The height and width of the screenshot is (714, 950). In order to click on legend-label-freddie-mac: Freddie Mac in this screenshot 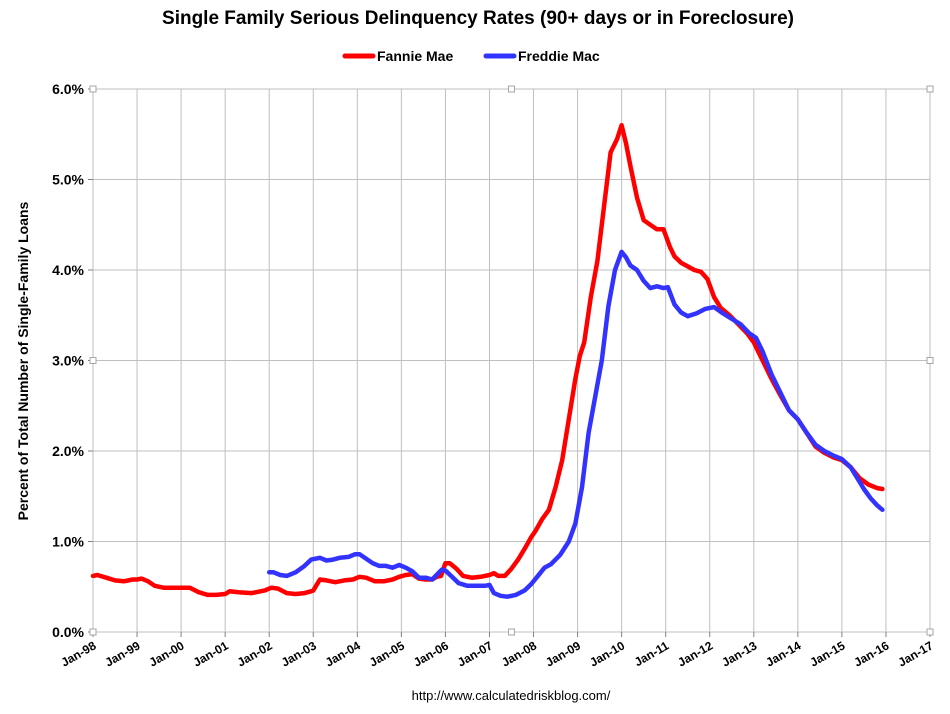, I will do `click(559, 56)`.